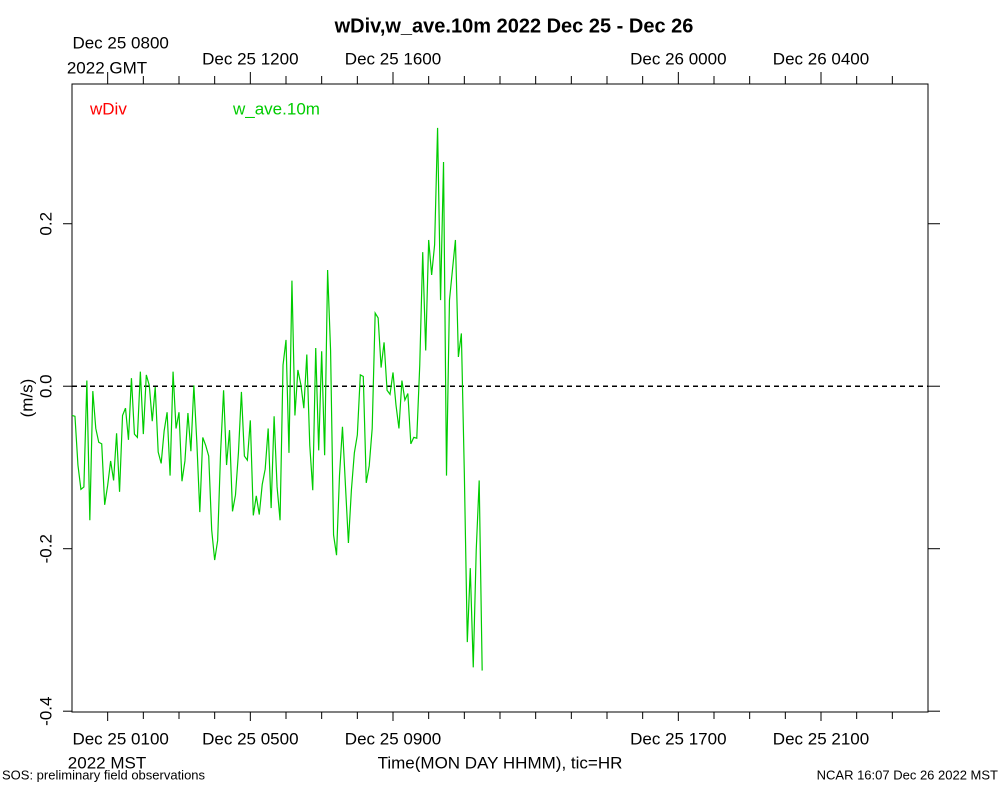 Image resolution: width=1000 pixels, height=800 pixels. I want to click on y-tick-label: 0.0, so click(45, 386).